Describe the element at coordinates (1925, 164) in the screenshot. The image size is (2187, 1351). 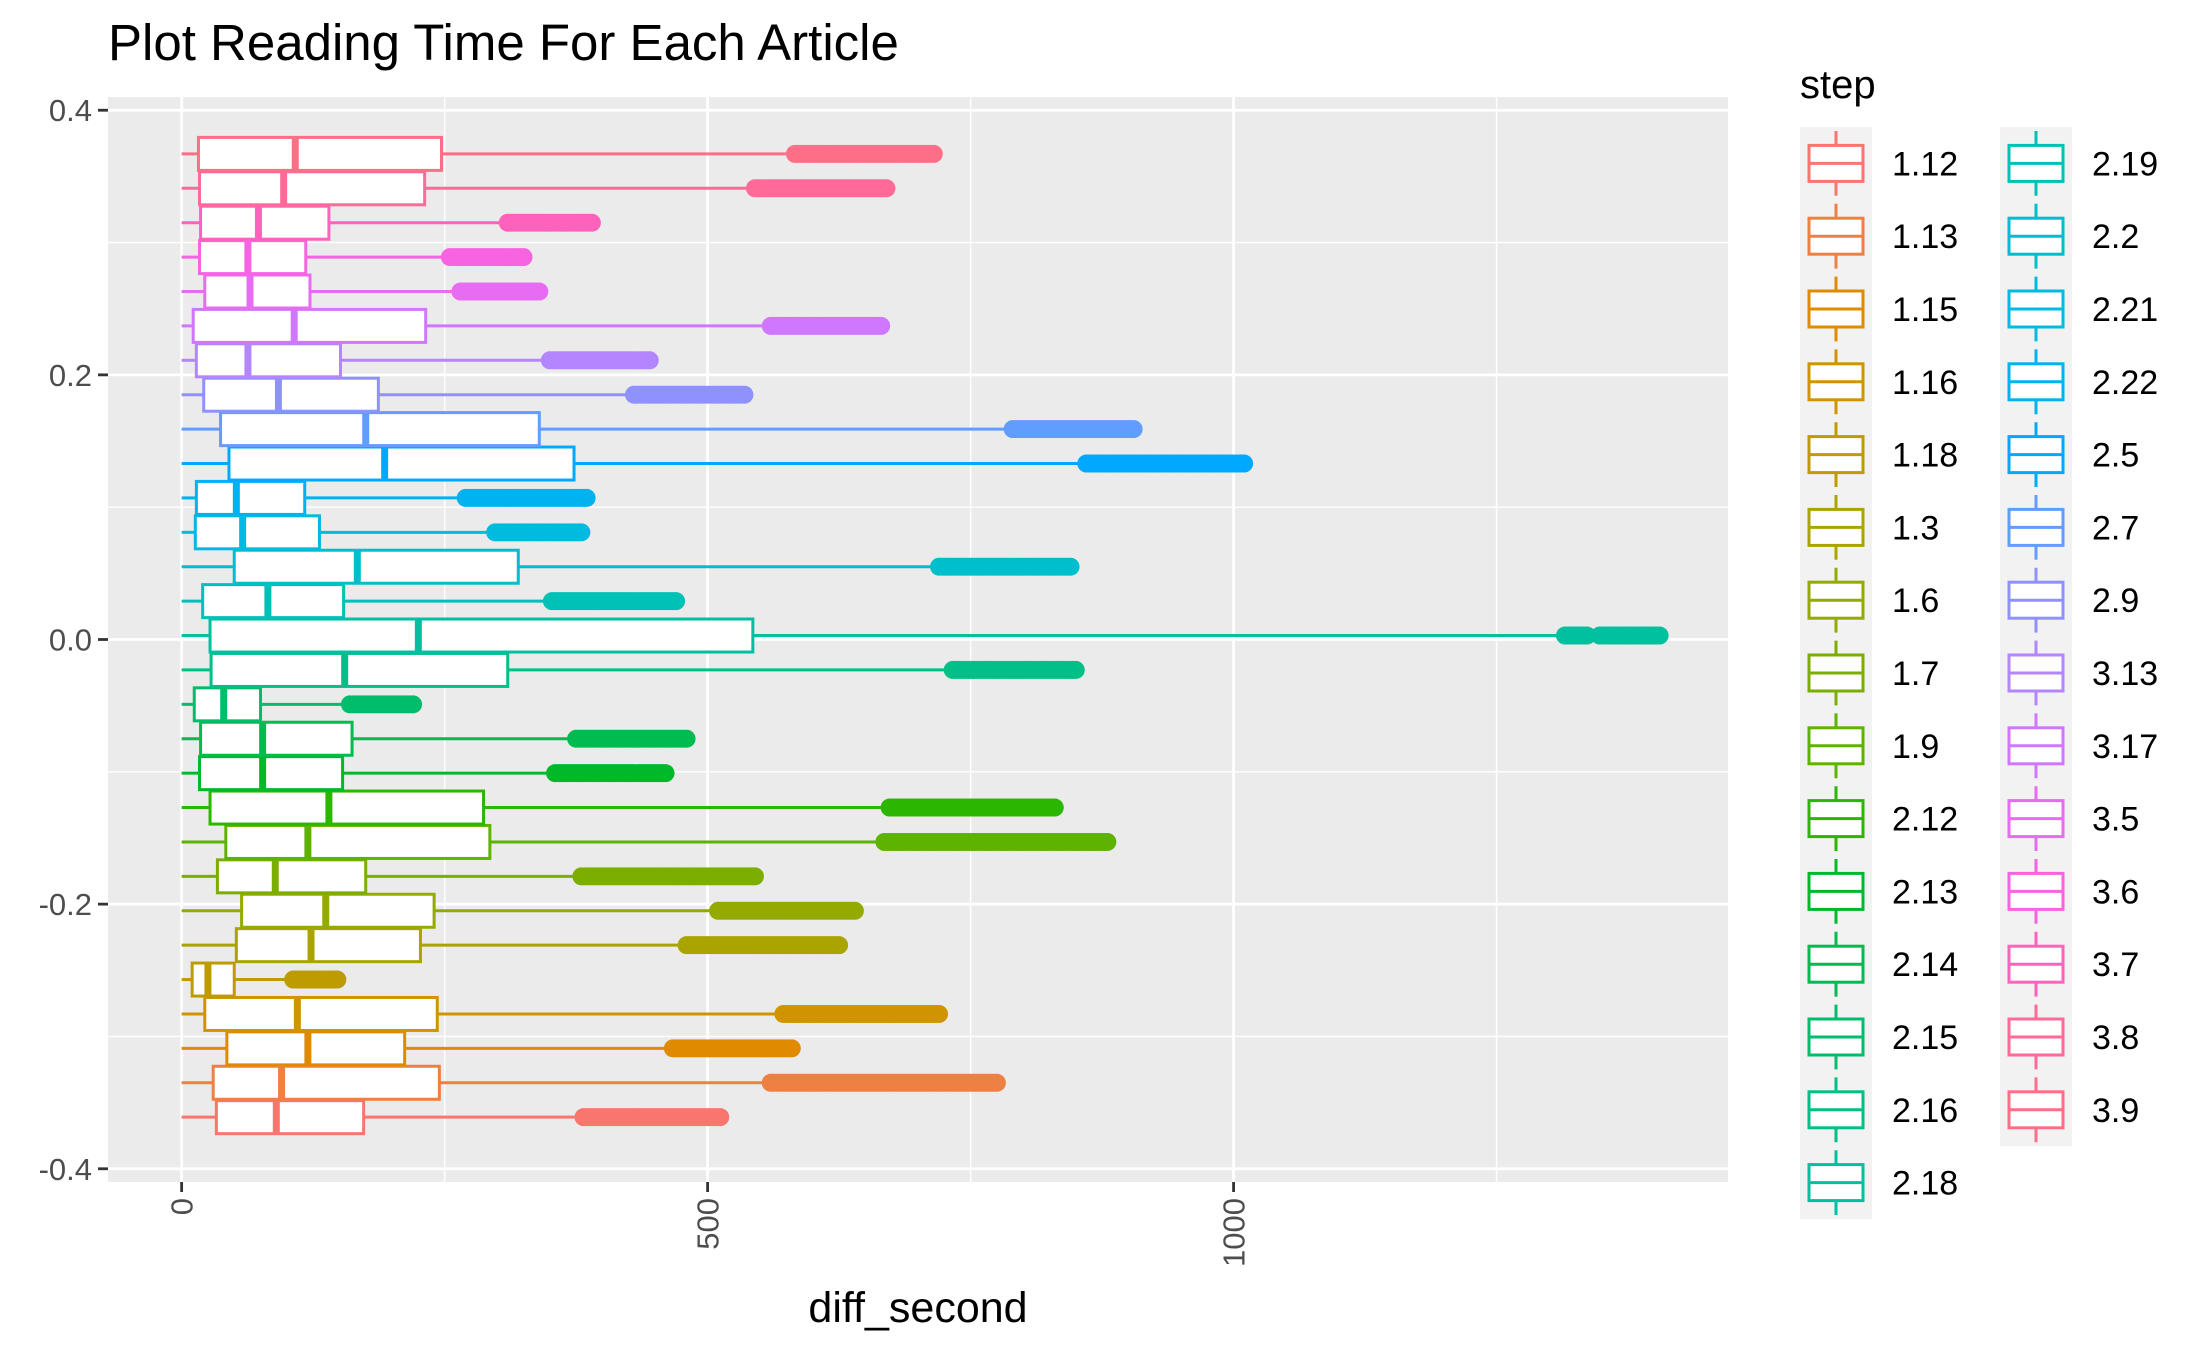
I see `legend-label: 1.12` at that location.